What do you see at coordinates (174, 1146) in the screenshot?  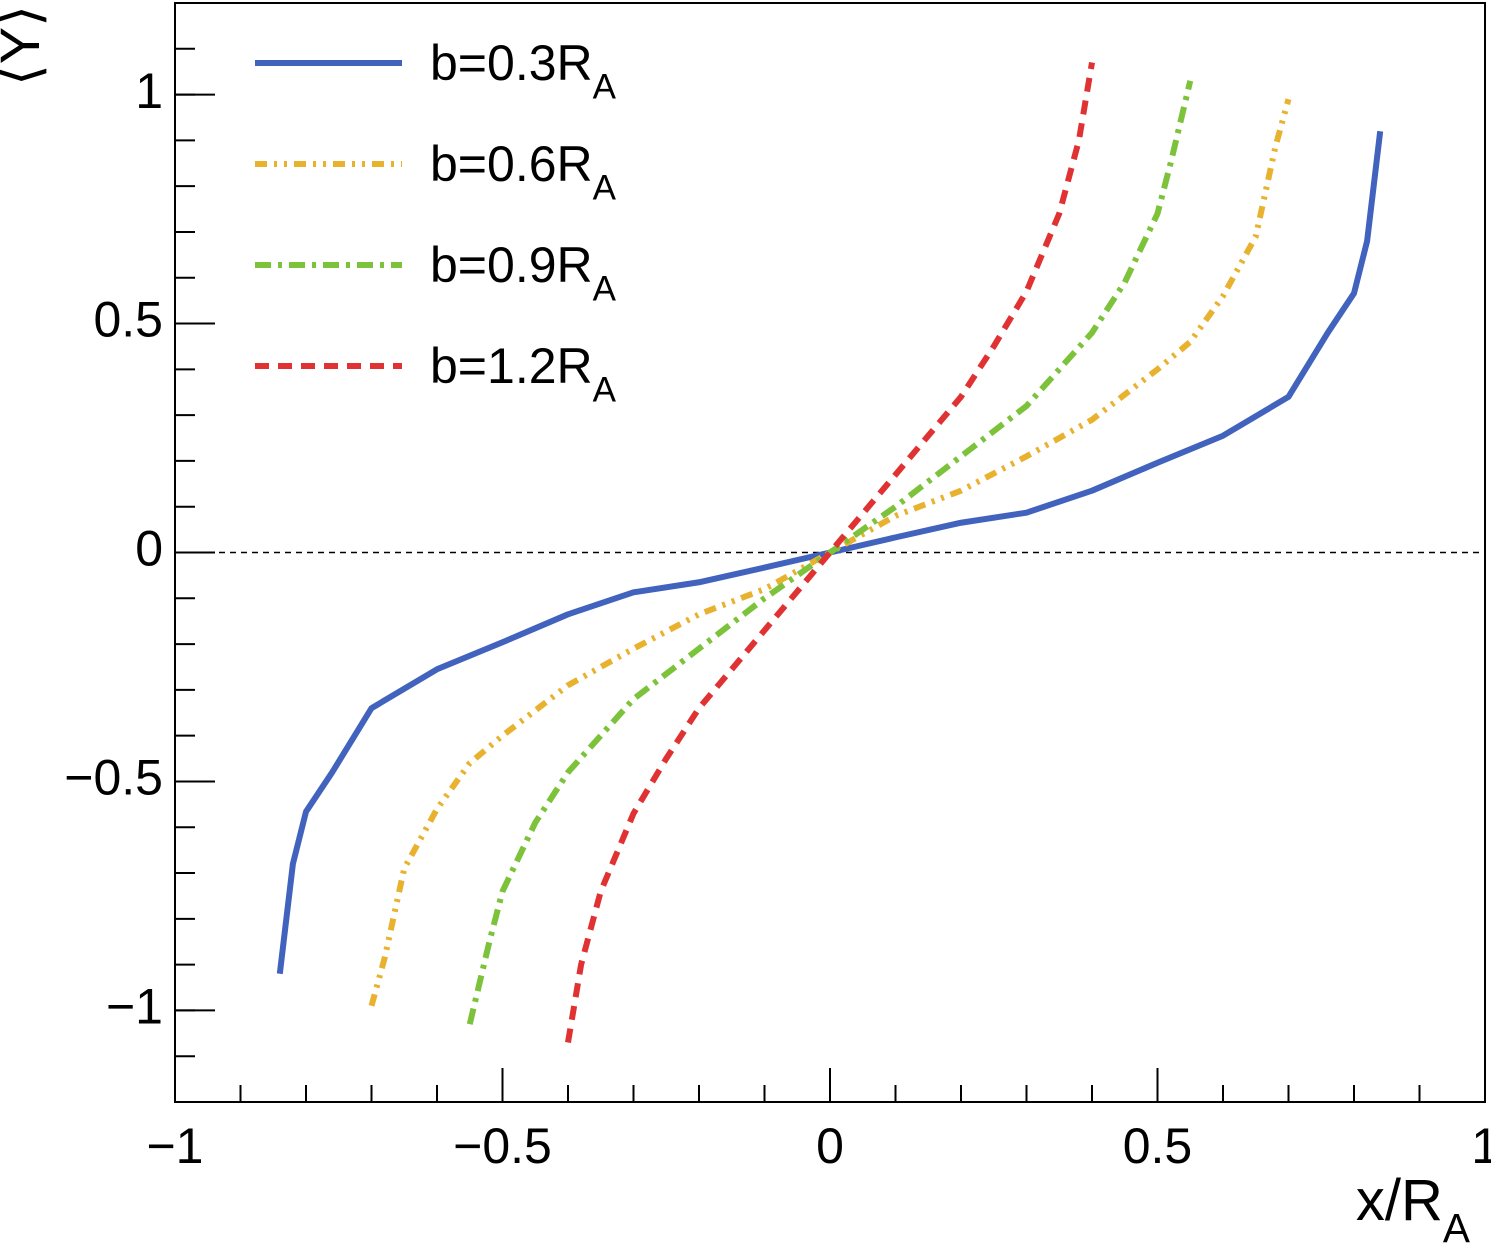 I see `x-tick-label: −1` at bounding box center [174, 1146].